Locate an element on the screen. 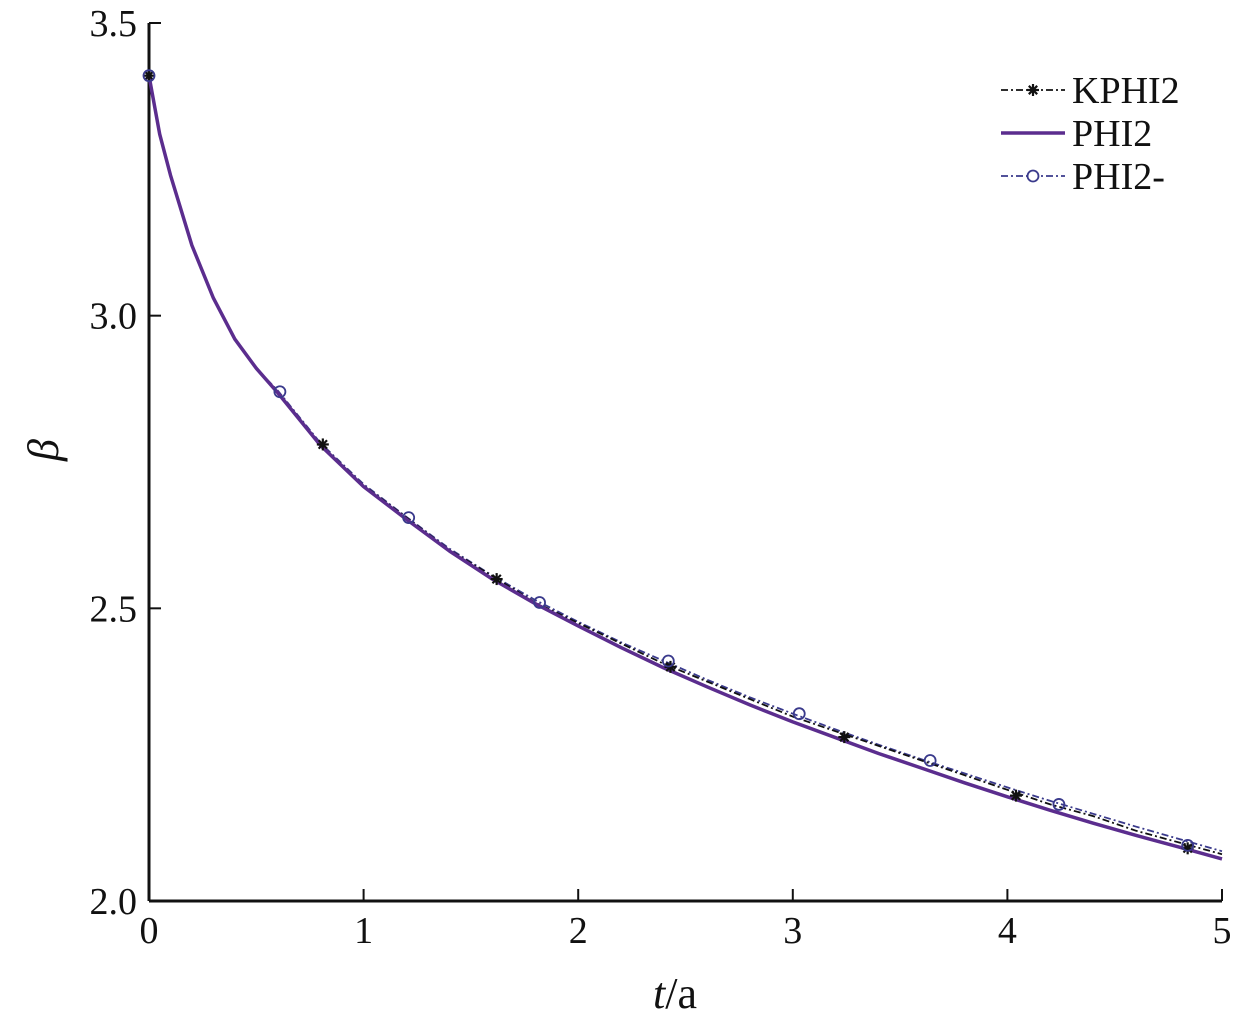 The height and width of the screenshot is (1021, 1239). x-tick-label: 0 is located at coordinates (149, 931).